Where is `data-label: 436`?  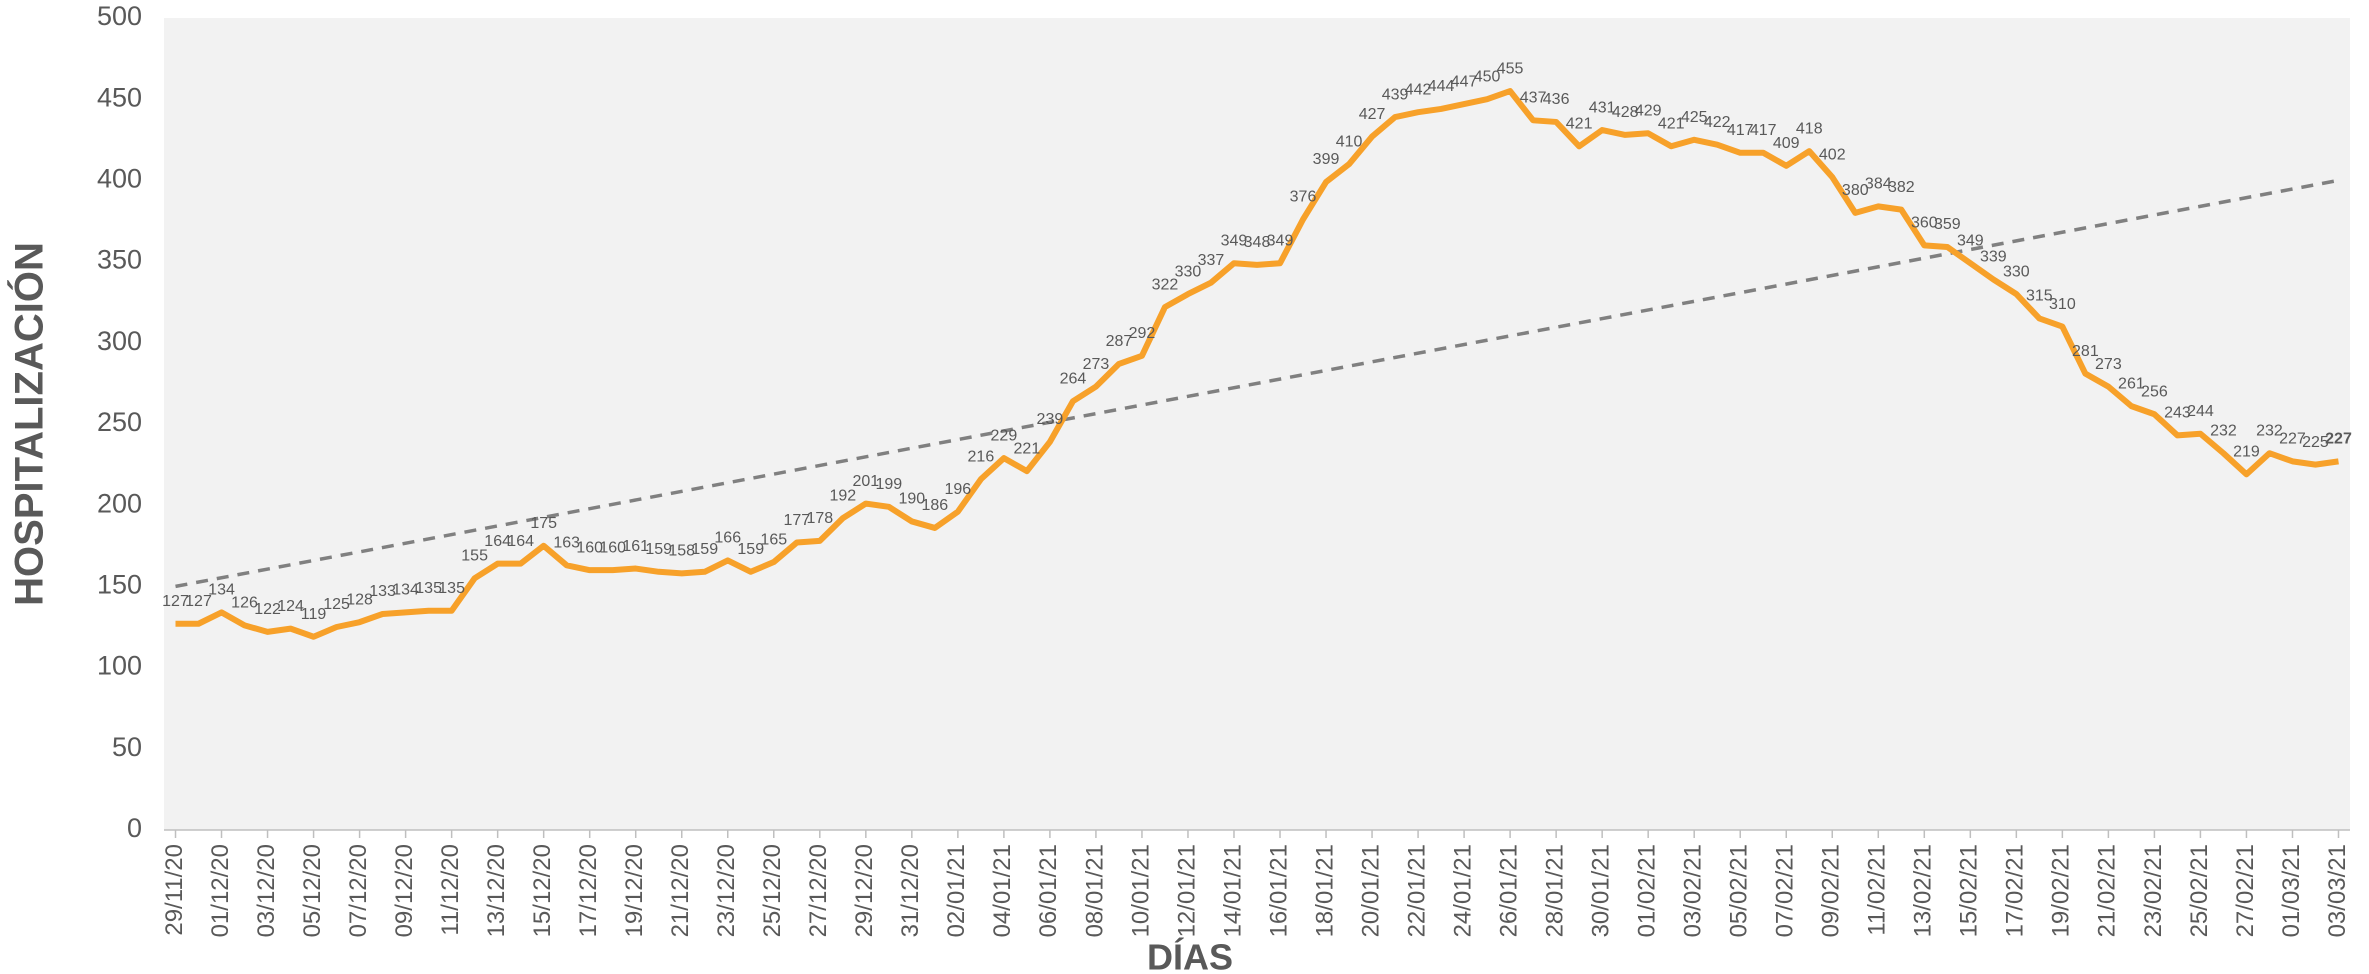 data-label: 436 is located at coordinates (1556, 99).